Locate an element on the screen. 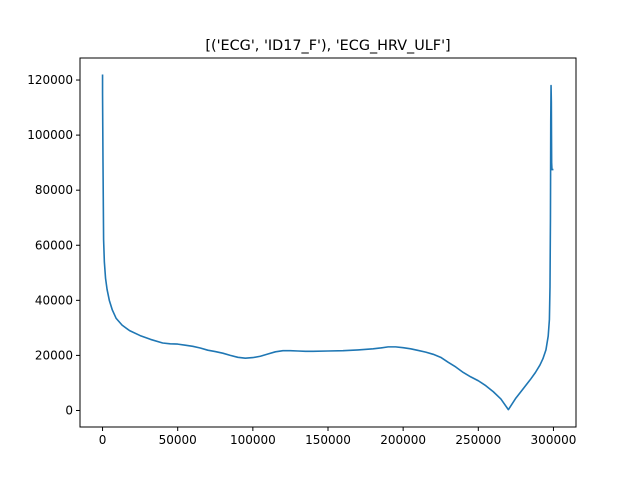 This screenshot has width=640, height=480. y-tick-label: 60000 is located at coordinates (54, 245).